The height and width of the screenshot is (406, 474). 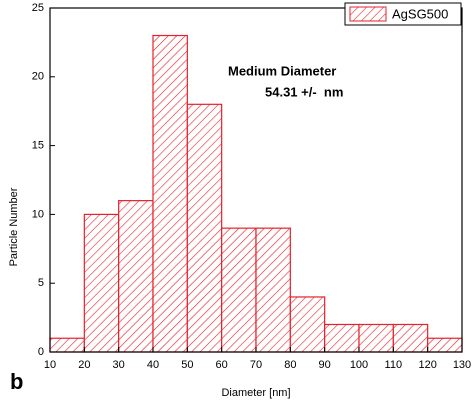 What do you see at coordinates (38, 146) in the screenshot?
I see `y-tick-label: 15` at bounding box center [38, 146].